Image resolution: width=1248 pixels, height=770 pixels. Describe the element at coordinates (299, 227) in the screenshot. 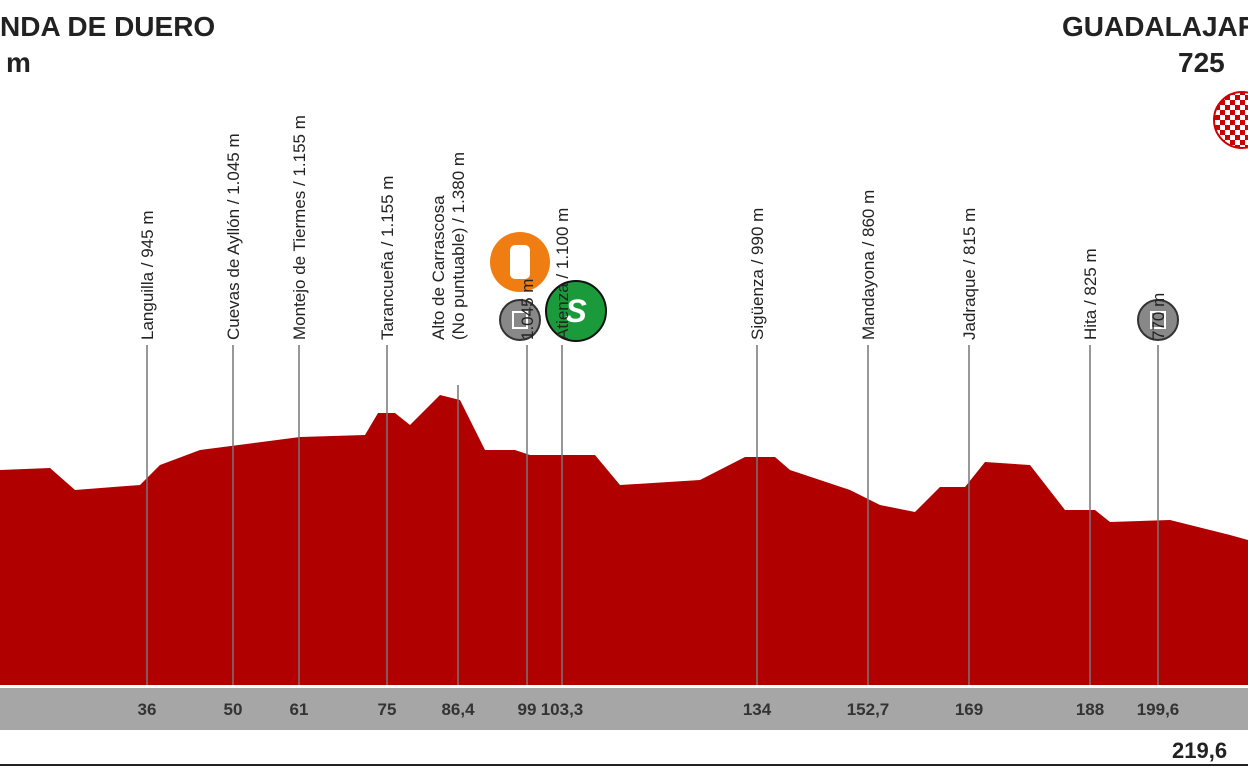

I see `point-label: Montejo de Tiermes / 1.155 m` at that location.